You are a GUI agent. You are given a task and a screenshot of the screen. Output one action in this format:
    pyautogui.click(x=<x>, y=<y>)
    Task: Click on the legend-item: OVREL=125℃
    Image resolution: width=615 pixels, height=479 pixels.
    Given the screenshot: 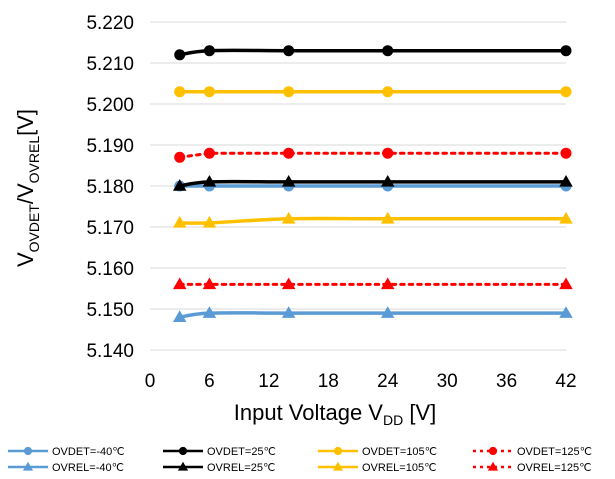 What is the action you would take?
    pyautogui.click(x=532, y=467)
    